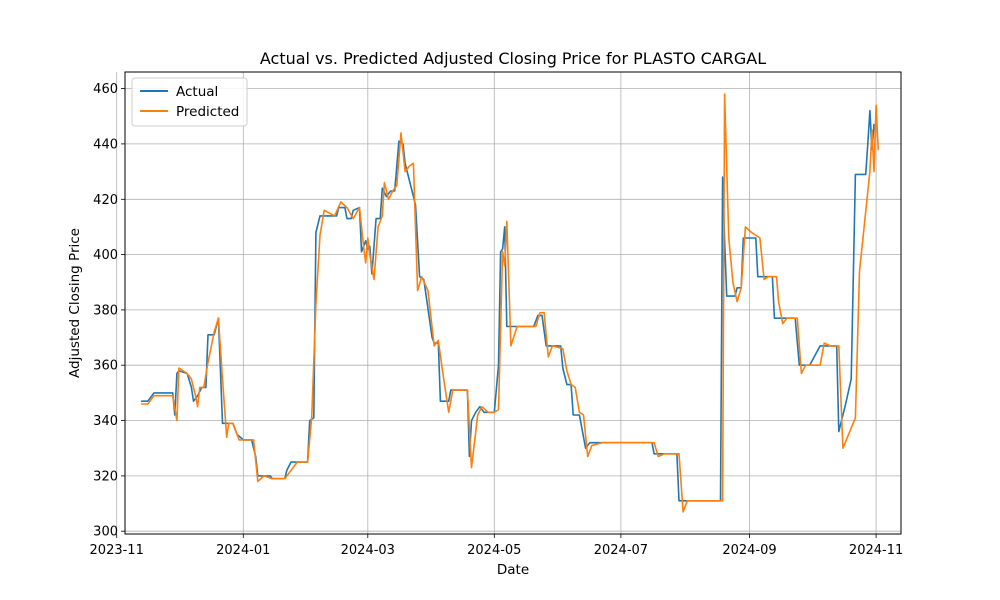 The height and width of the screenshot is (600, 1000). I want to click on legend-label-predicted: Predicted, so click(207, 112).